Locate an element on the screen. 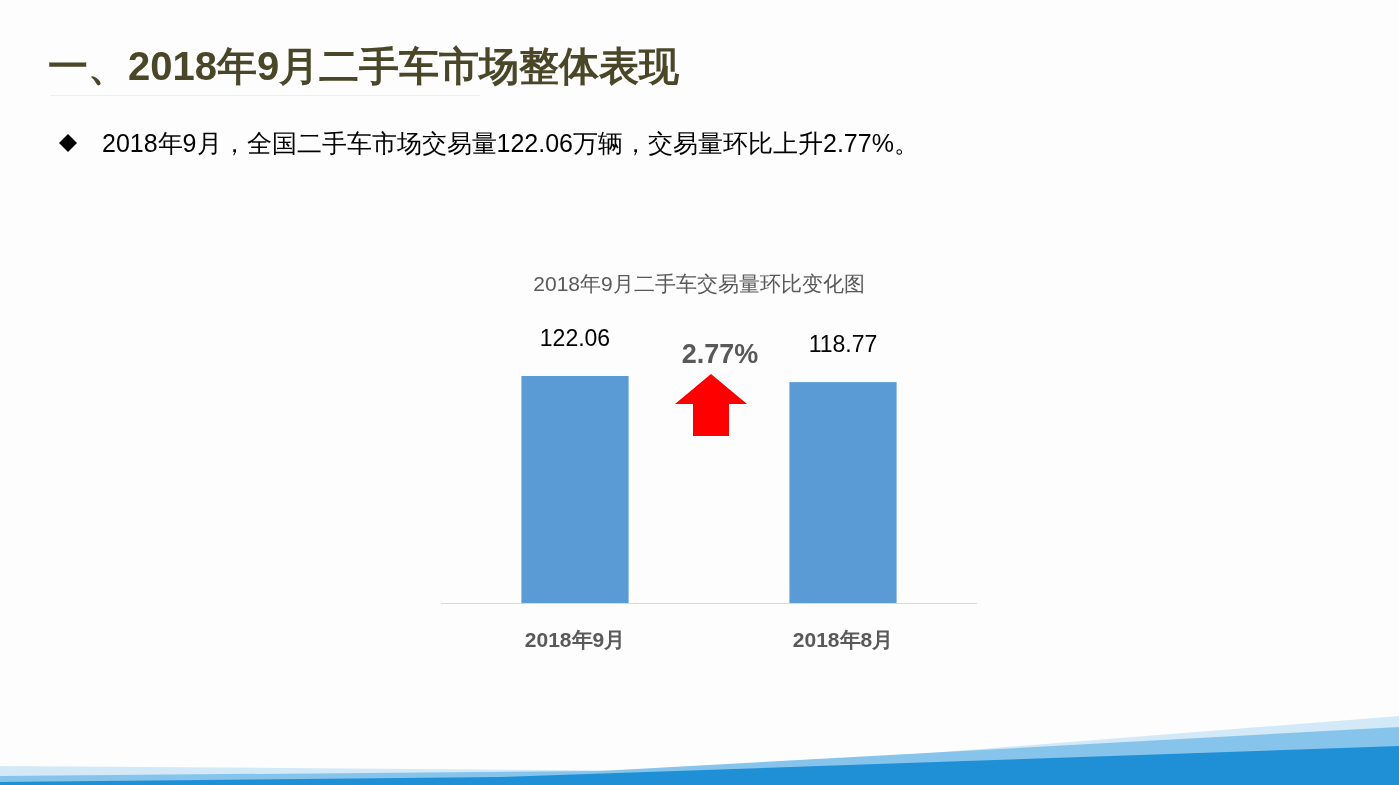  x-tick-label: 2018年9月 is located at coordinates (575, 639).